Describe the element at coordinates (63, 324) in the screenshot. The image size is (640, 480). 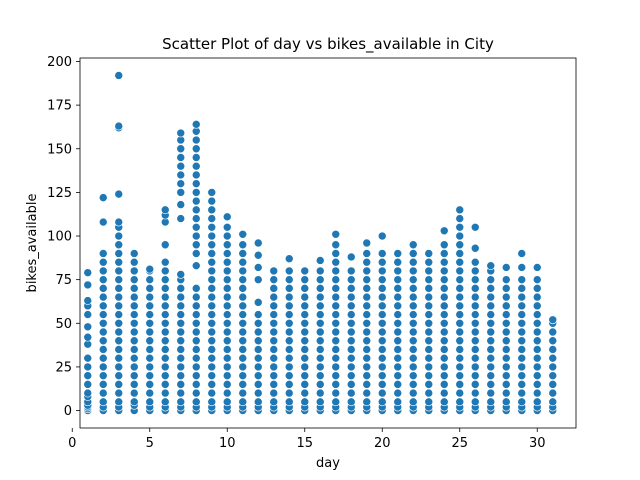
I see `y-tick-label-50: 50` at that location.